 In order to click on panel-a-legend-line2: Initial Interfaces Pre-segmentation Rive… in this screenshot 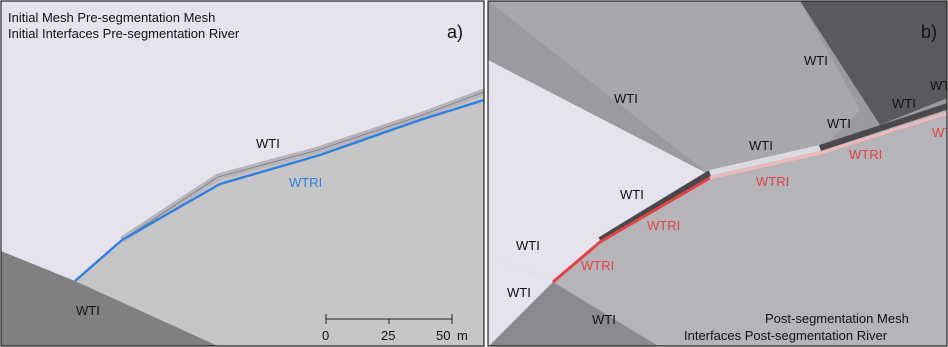, I will do `click(124, 33)`.